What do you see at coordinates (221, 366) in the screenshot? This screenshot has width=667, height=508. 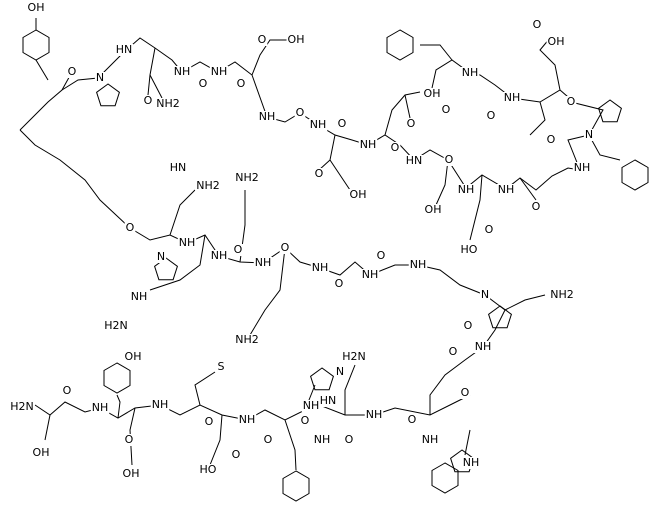 I see `atom-label: S` at bounding box center [221, 366].